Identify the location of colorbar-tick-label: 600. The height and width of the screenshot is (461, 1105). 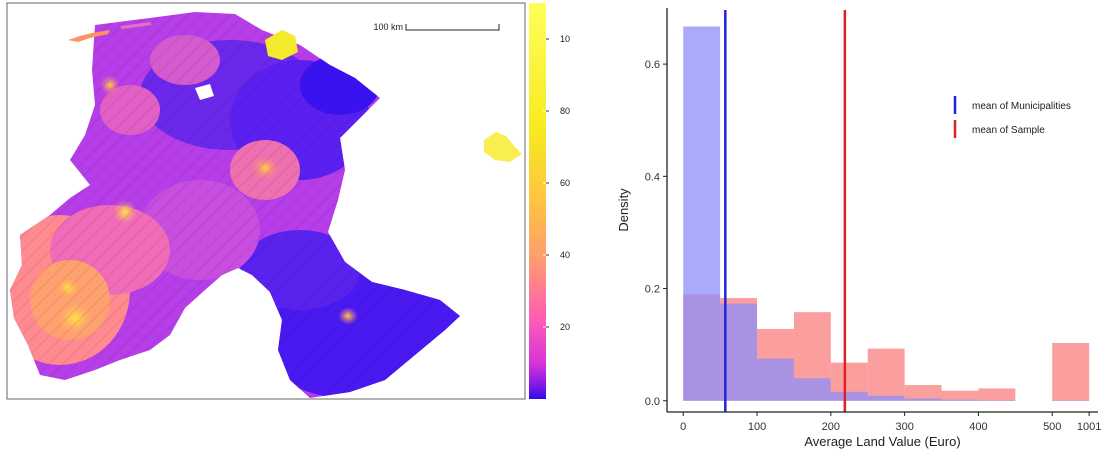
(565, 183).